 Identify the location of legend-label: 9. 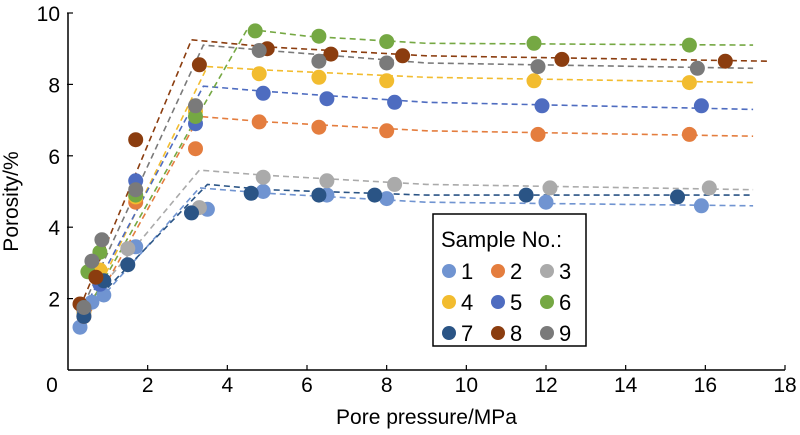
(565, 333).